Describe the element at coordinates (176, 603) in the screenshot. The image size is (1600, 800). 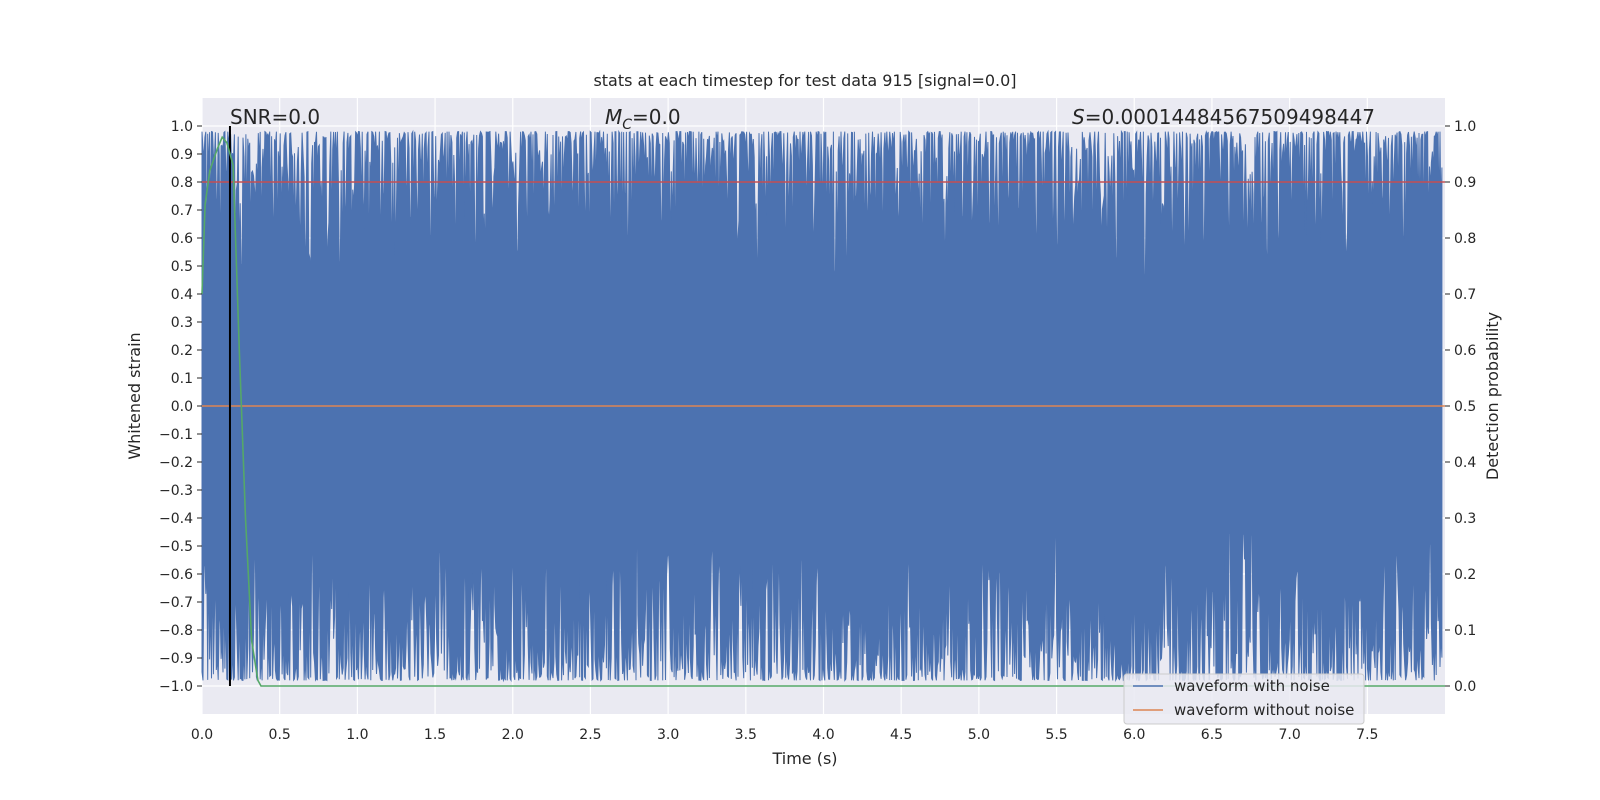
I see `left-tick-label: −0.7` at that location.